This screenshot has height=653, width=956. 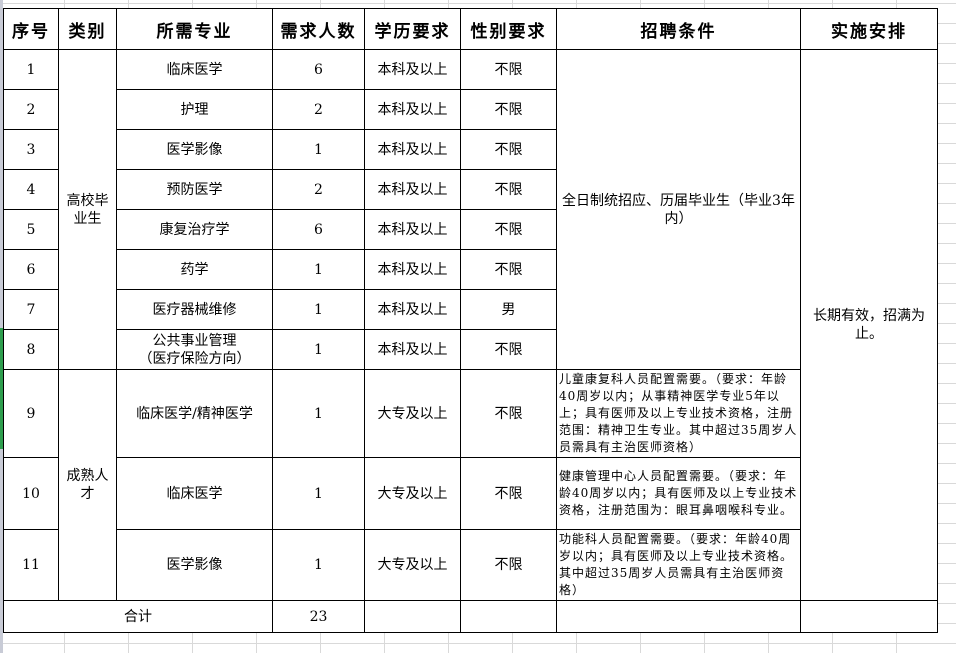 I want to click on cell-no: 7, so click(x=31, y=309).